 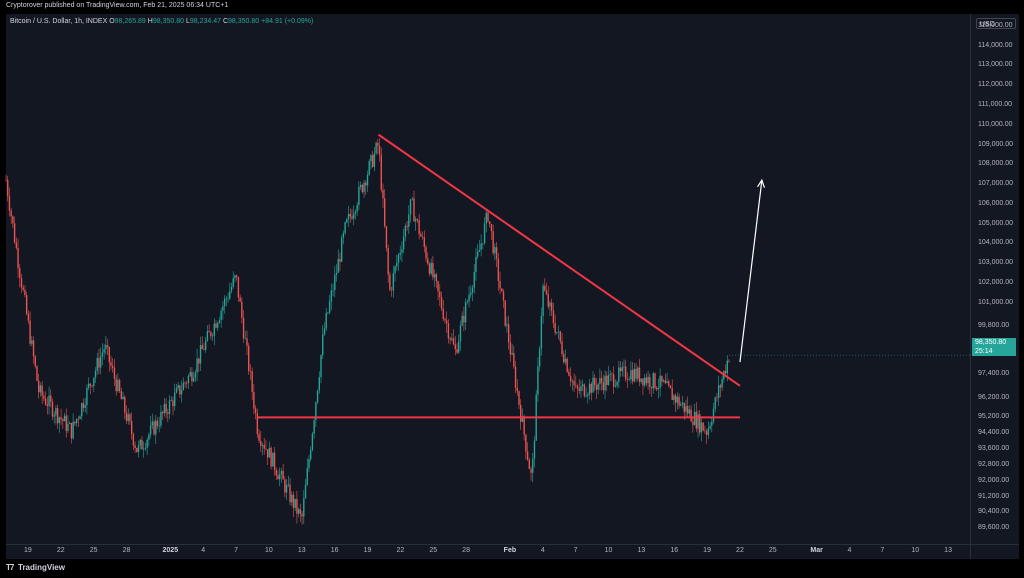 I want to click on tradingview-logo-icon: T7, so click(x=10, y=567).